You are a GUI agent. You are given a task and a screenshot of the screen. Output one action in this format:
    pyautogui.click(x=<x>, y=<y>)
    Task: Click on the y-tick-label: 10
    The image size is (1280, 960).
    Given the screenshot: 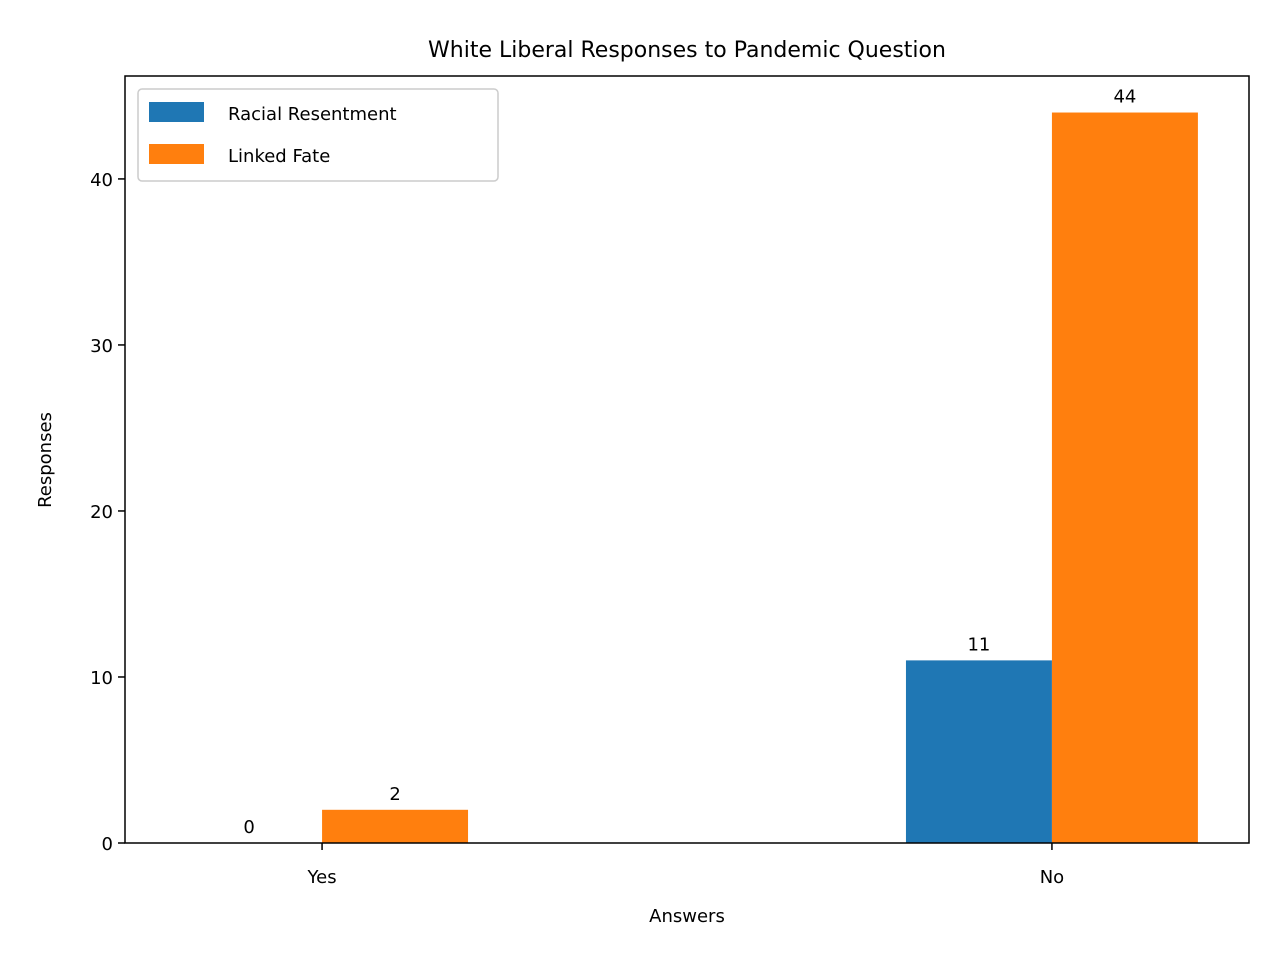 What is the action you would take?
    pyautogui.click(x=101, y=678)
    